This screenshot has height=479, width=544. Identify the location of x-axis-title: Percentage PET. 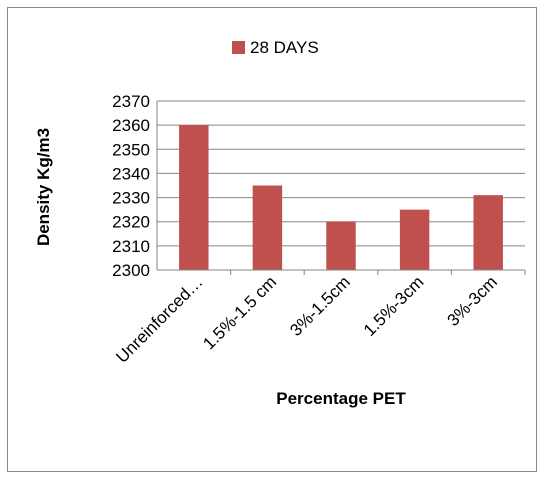
(341, 398).